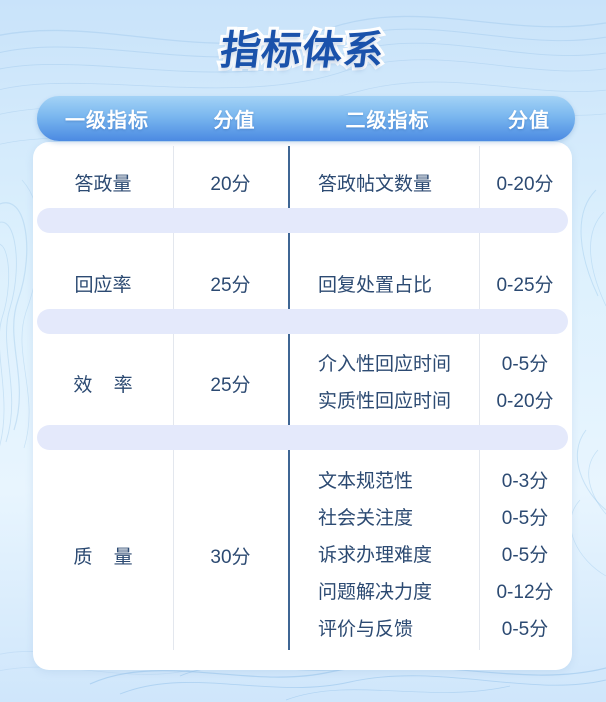  What do you see at coordinates (366, 481) in the screenshot?
I see `level2-item: 文本规范性` at bounding box center [366, 481].